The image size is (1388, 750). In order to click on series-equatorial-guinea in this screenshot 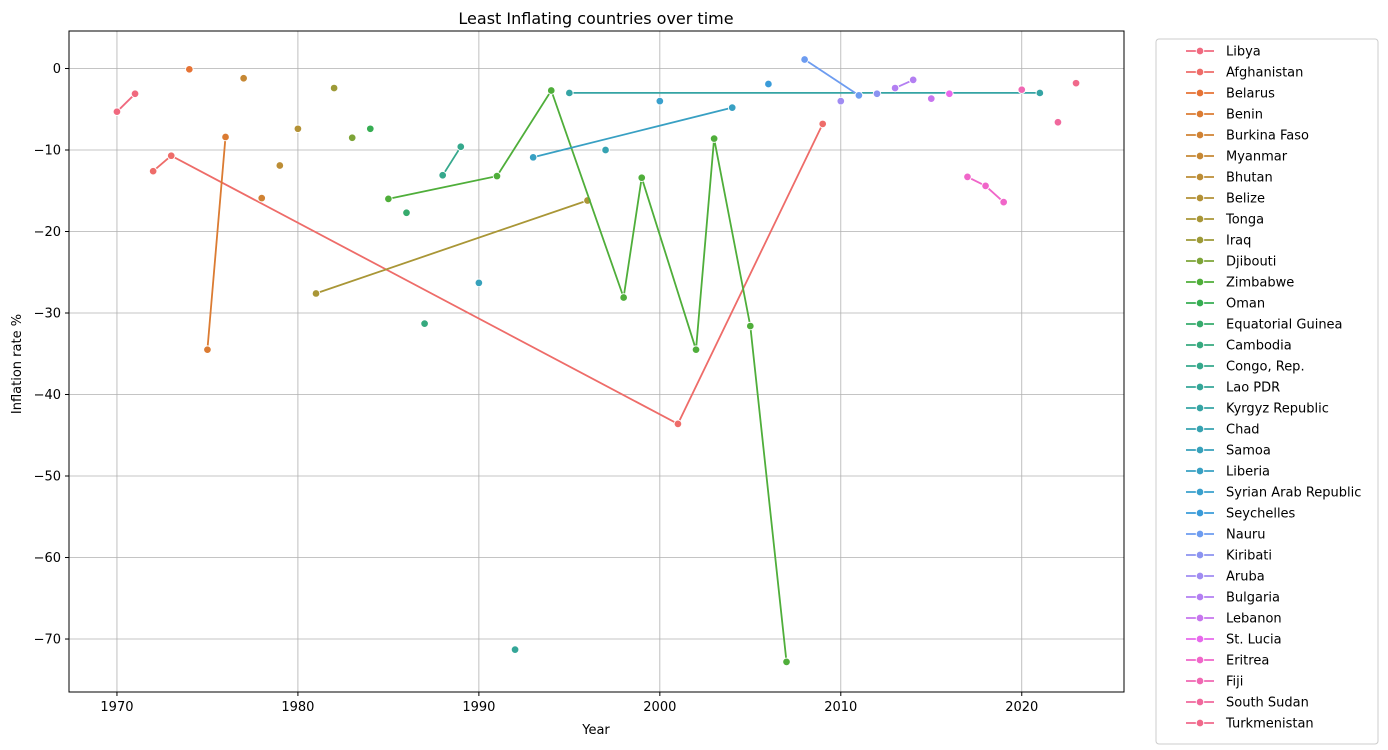, I will do `click(406, 213)`.